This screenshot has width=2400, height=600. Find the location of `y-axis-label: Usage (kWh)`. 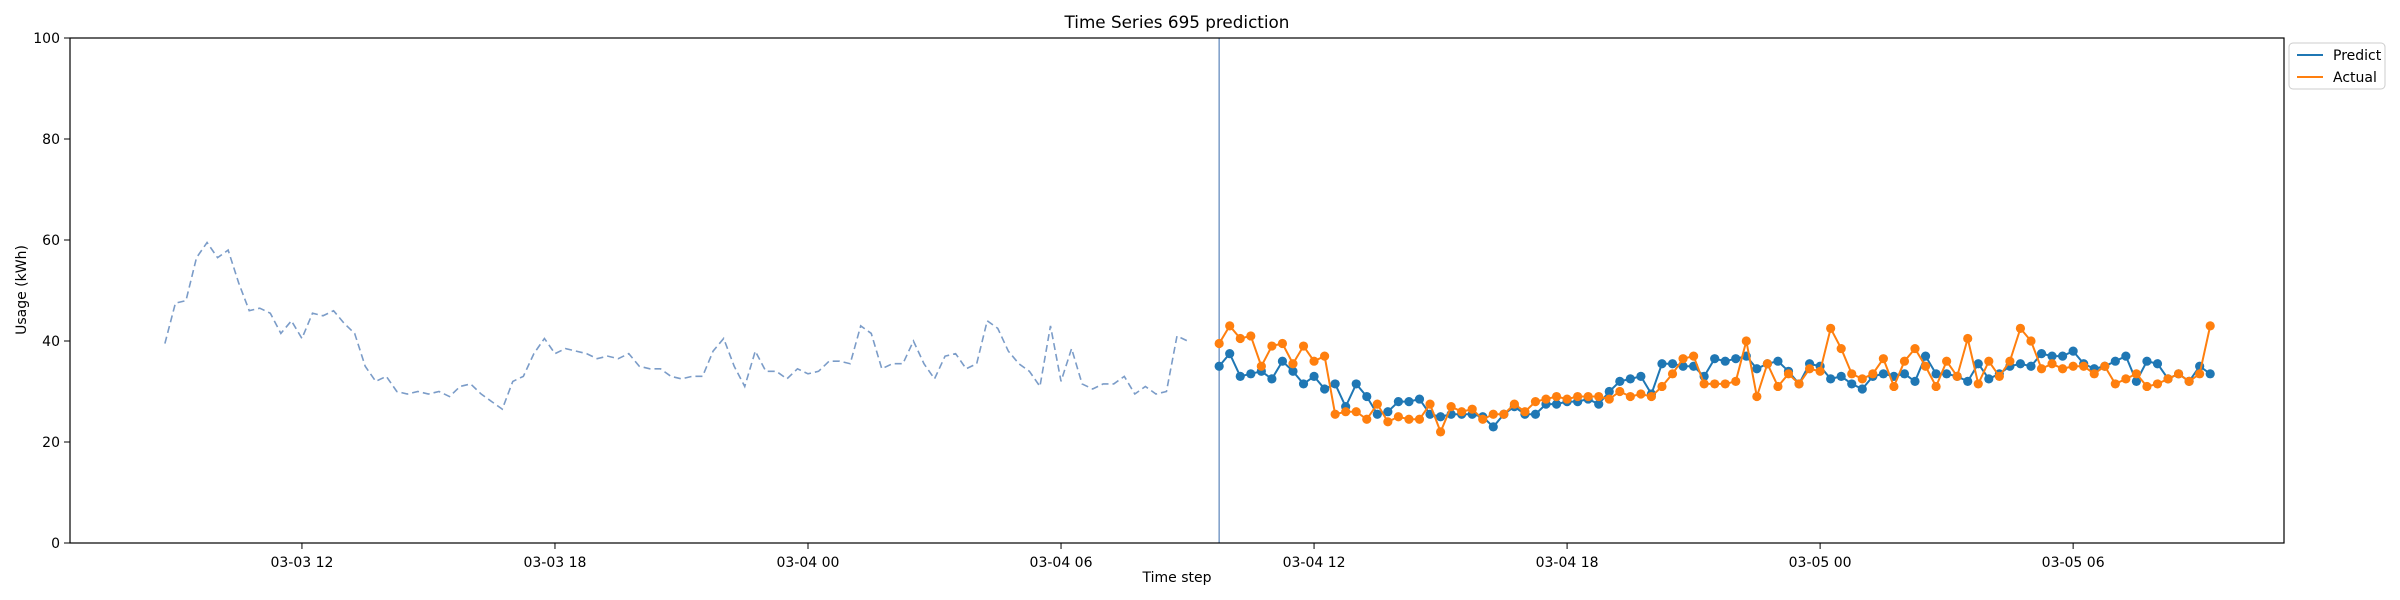

y-axis-label: Usage (kWh) is located at coordinates (22, 290).